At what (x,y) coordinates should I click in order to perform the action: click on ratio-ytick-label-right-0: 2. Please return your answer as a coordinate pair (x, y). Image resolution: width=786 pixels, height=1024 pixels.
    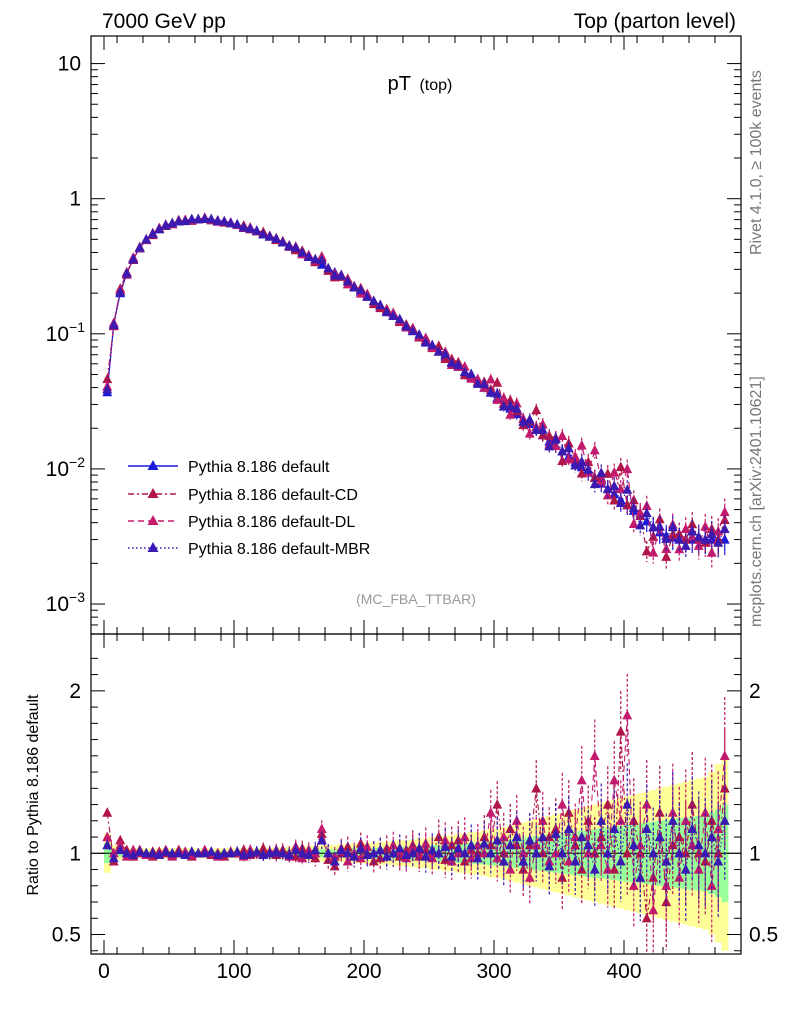
    Looking at the image, I should click on (755, 691).